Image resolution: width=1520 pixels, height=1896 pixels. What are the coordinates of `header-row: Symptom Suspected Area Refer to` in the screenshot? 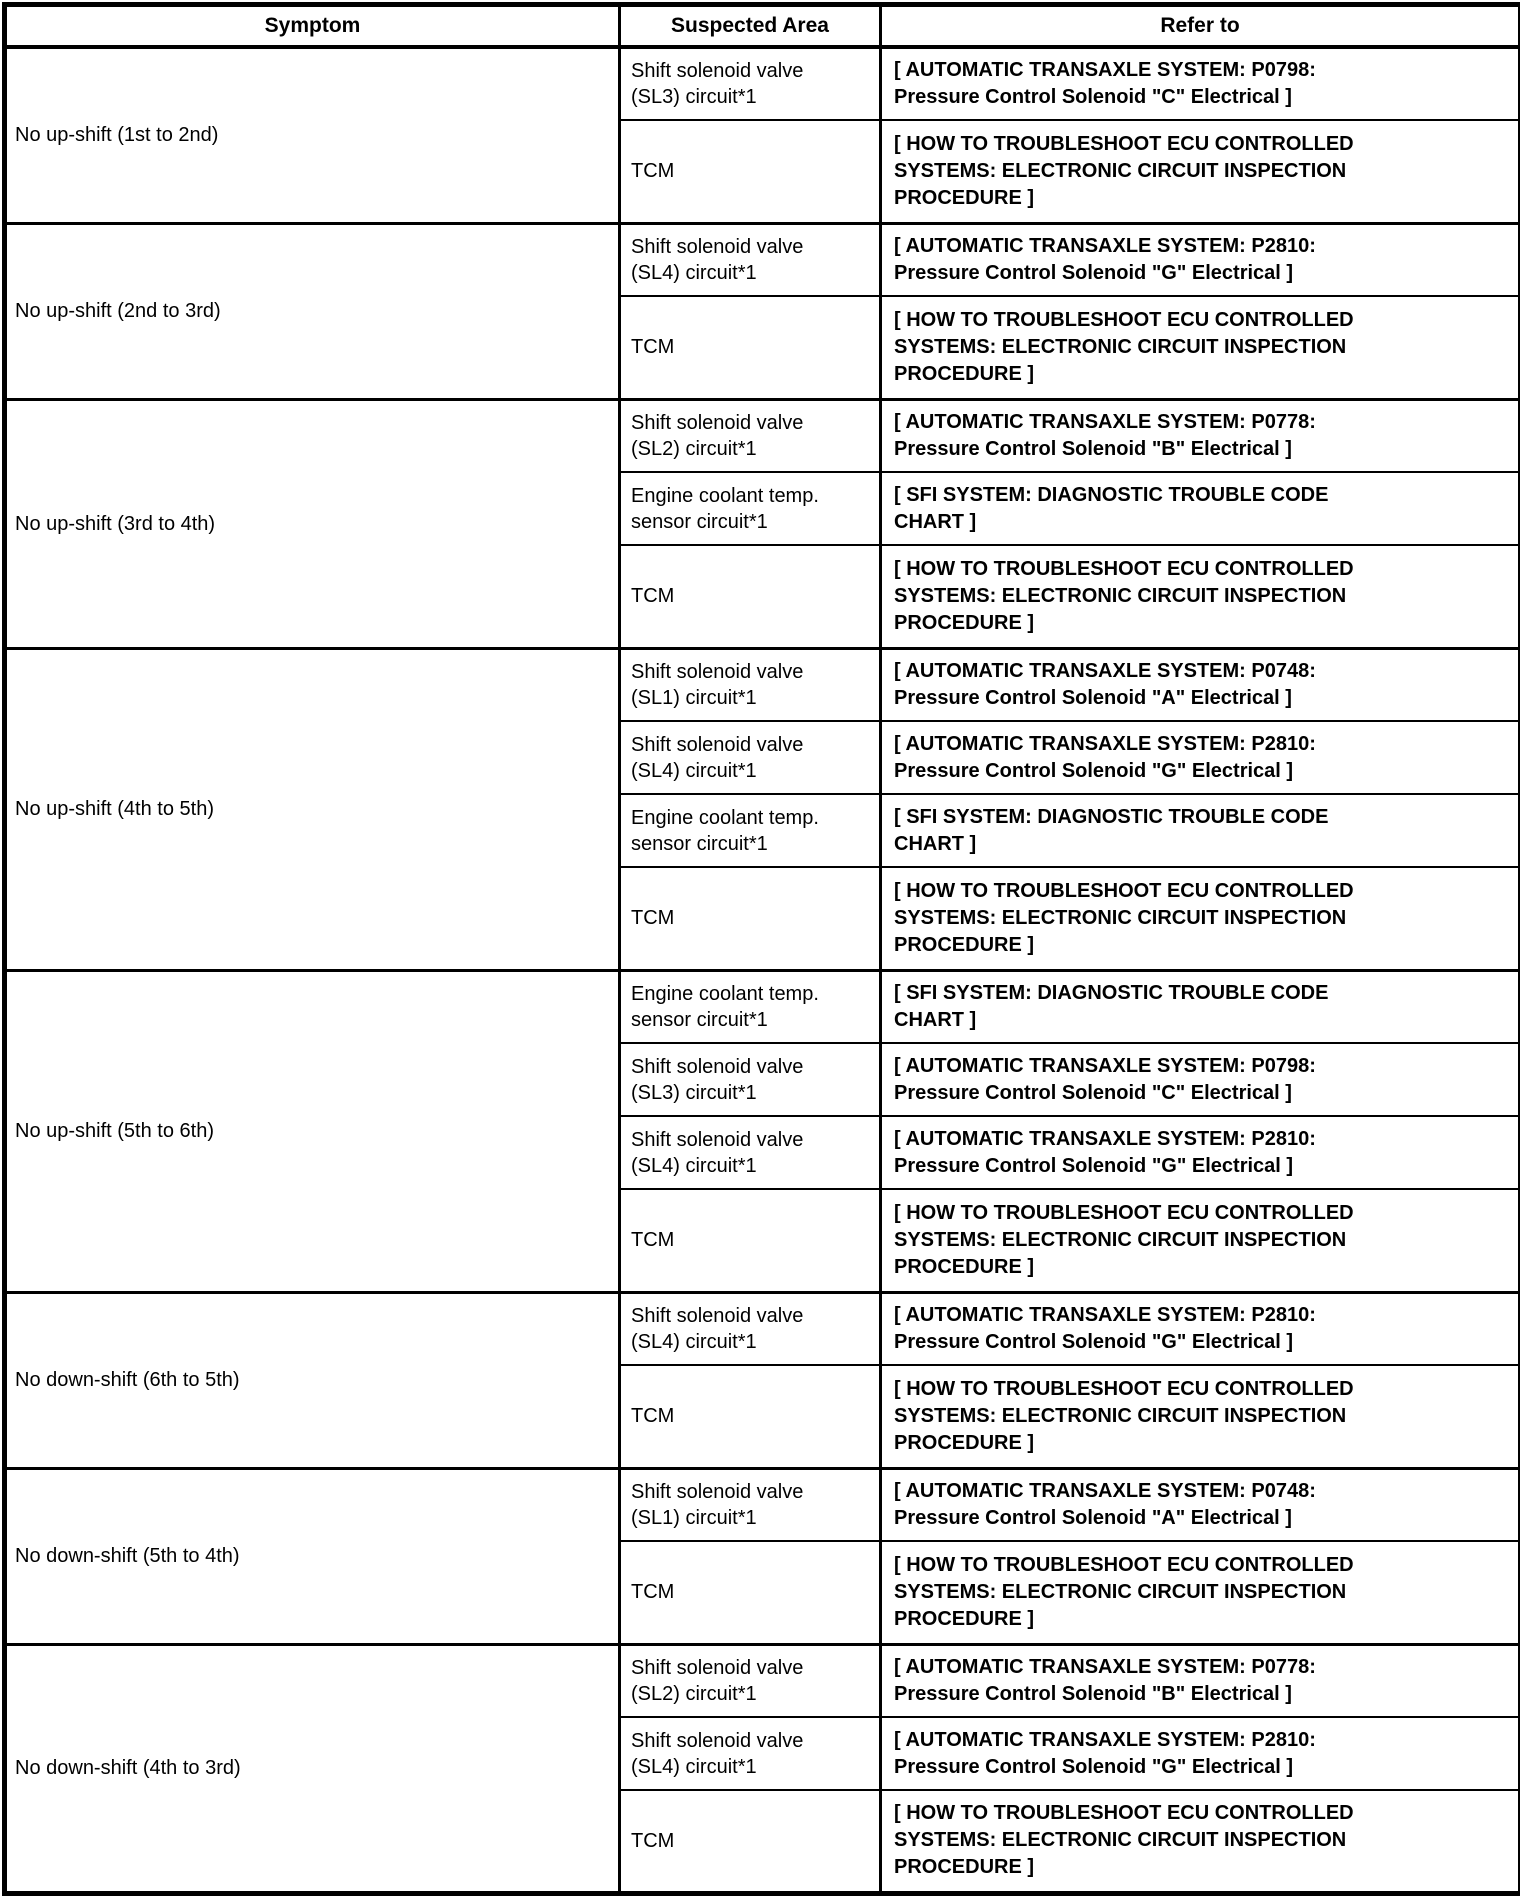 It's located at (762, 26).